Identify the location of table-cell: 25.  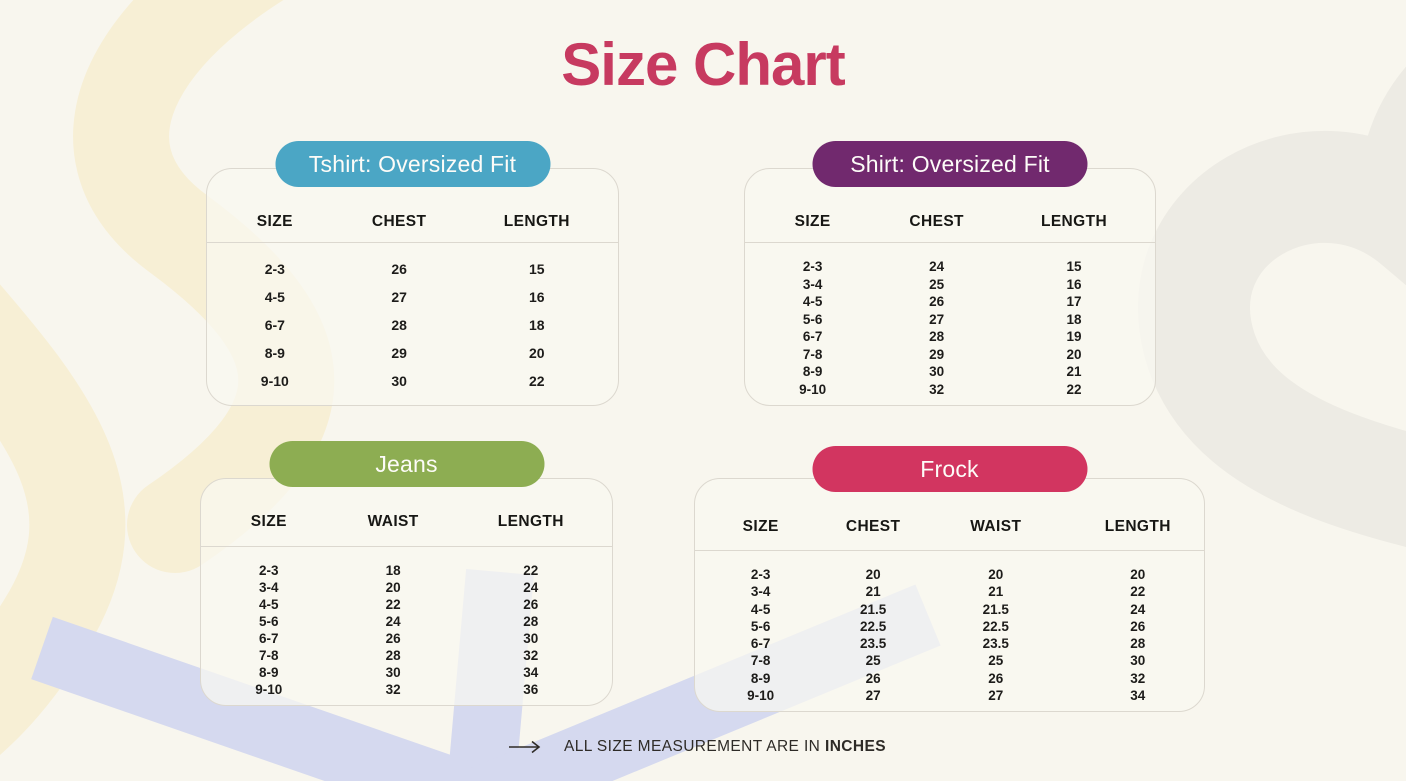
(996, 661).